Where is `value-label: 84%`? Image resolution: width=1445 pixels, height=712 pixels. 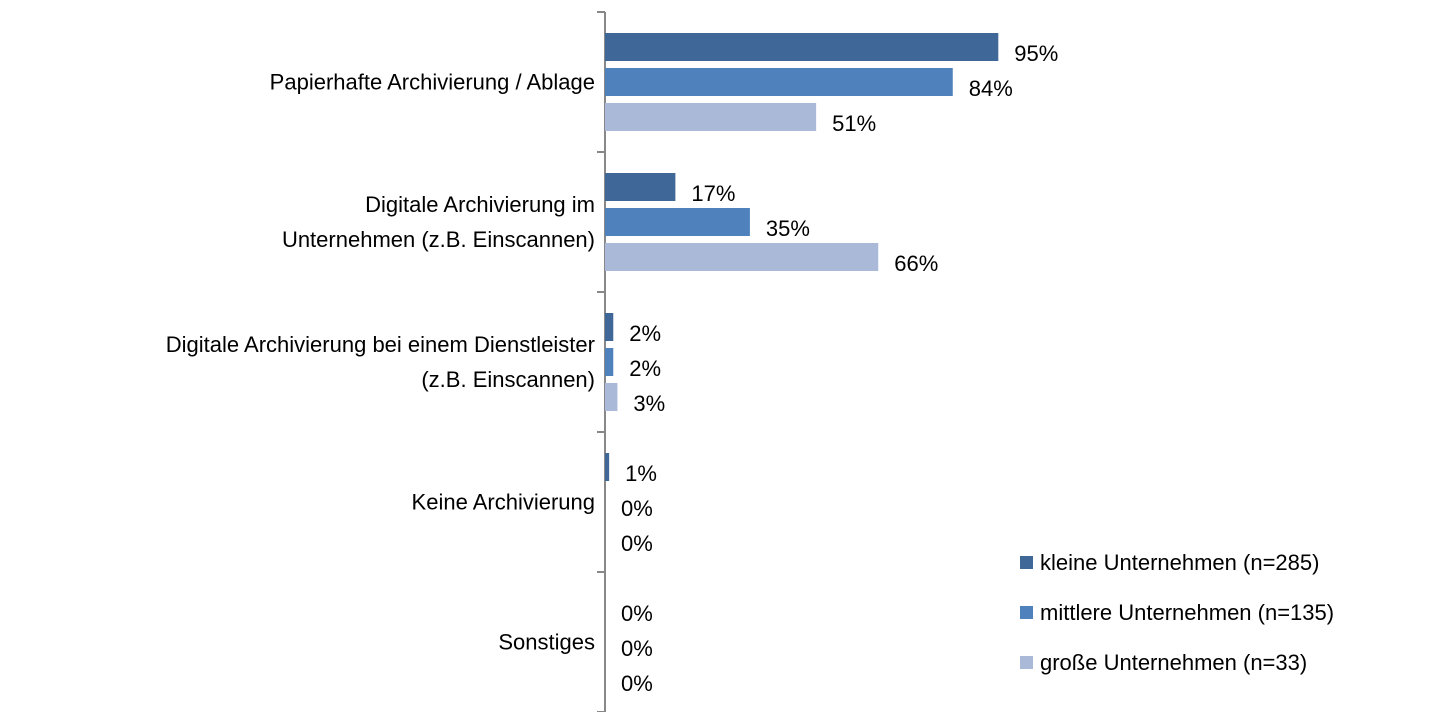 value-label: 84% is located at coordinates (991, 88).